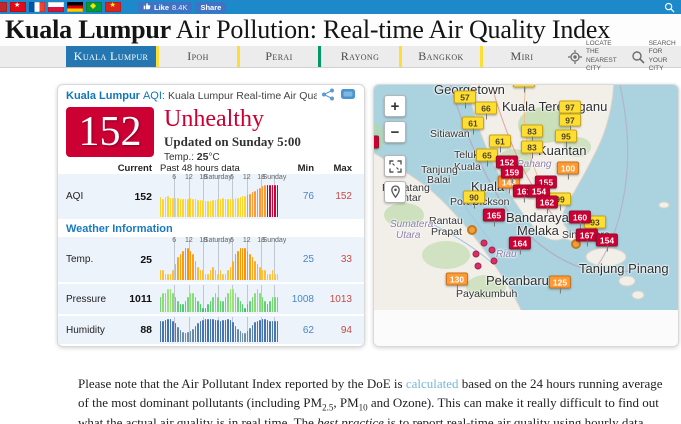  I want to click on tab-perai: Perai, so click(279, 56).